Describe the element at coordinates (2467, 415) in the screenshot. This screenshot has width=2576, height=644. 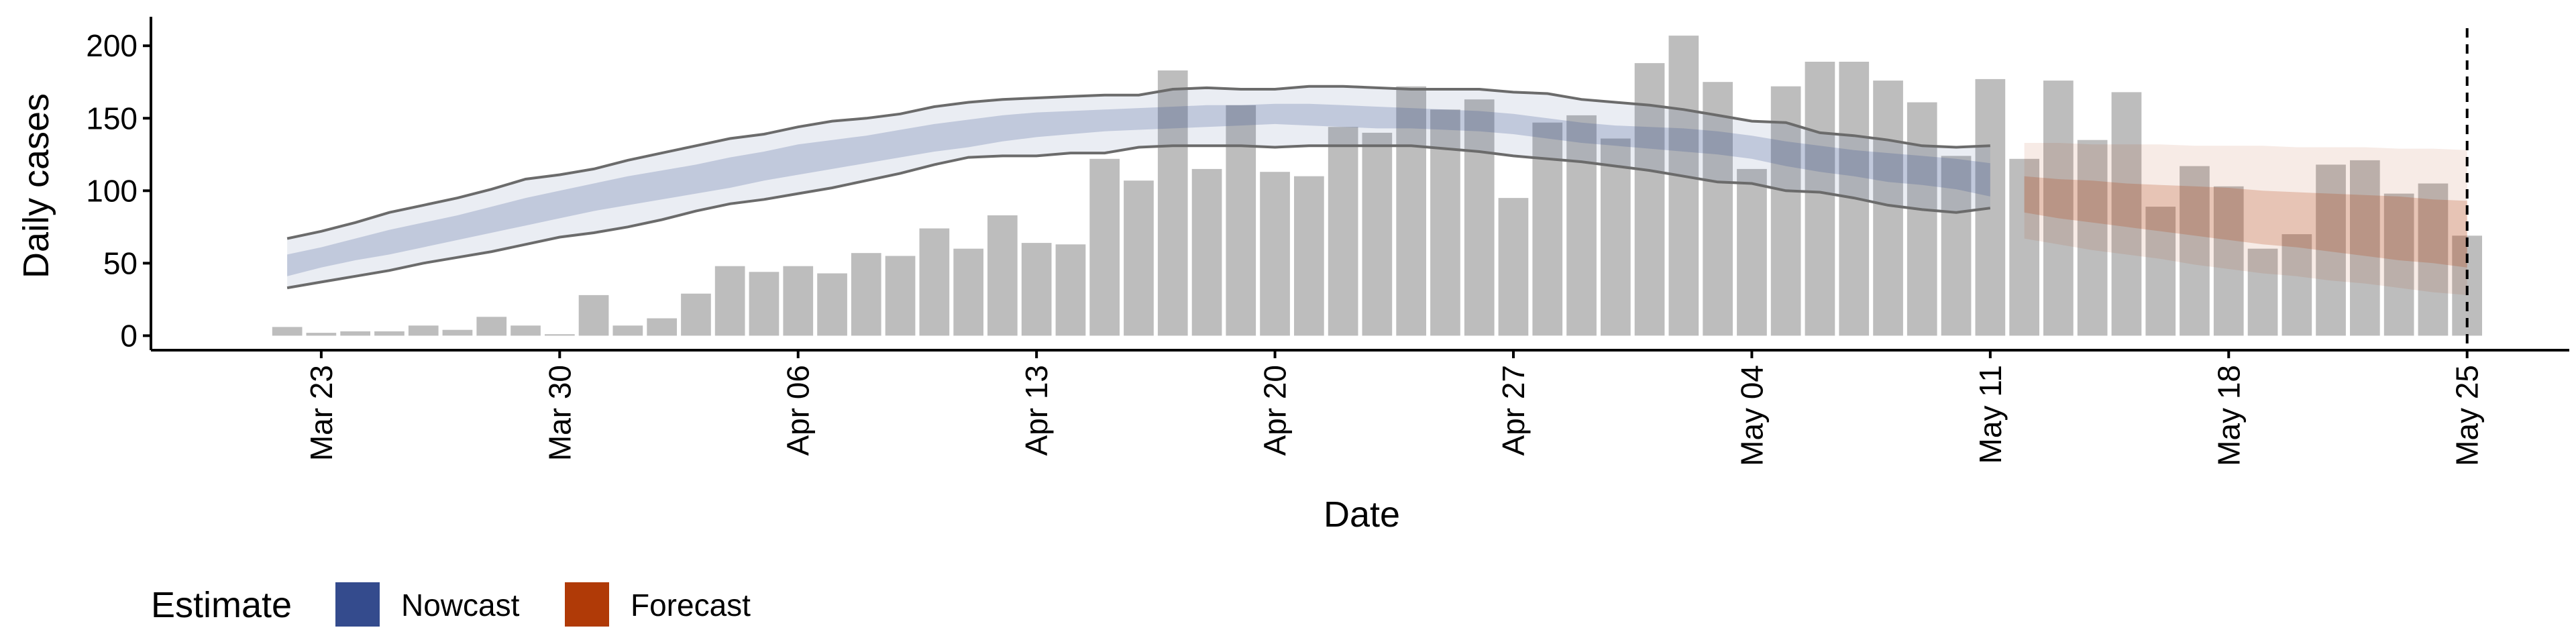
I see `x-tick-label: May 25` at that location.